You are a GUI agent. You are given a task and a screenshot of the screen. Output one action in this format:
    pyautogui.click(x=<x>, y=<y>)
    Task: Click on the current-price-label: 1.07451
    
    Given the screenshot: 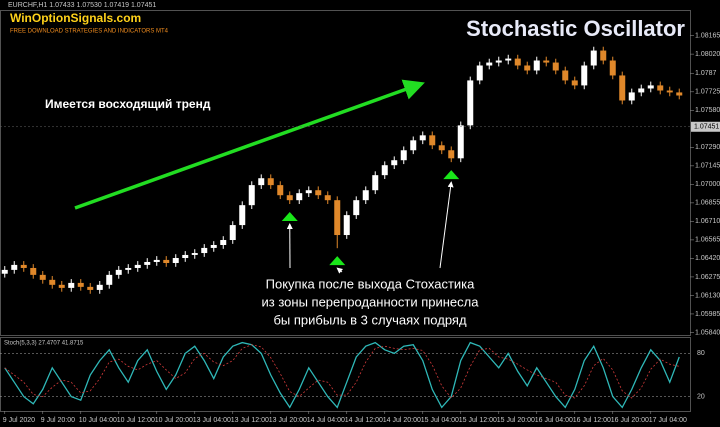 What is the action you would take?
    pyautogui.click(x=706, y=127)
    